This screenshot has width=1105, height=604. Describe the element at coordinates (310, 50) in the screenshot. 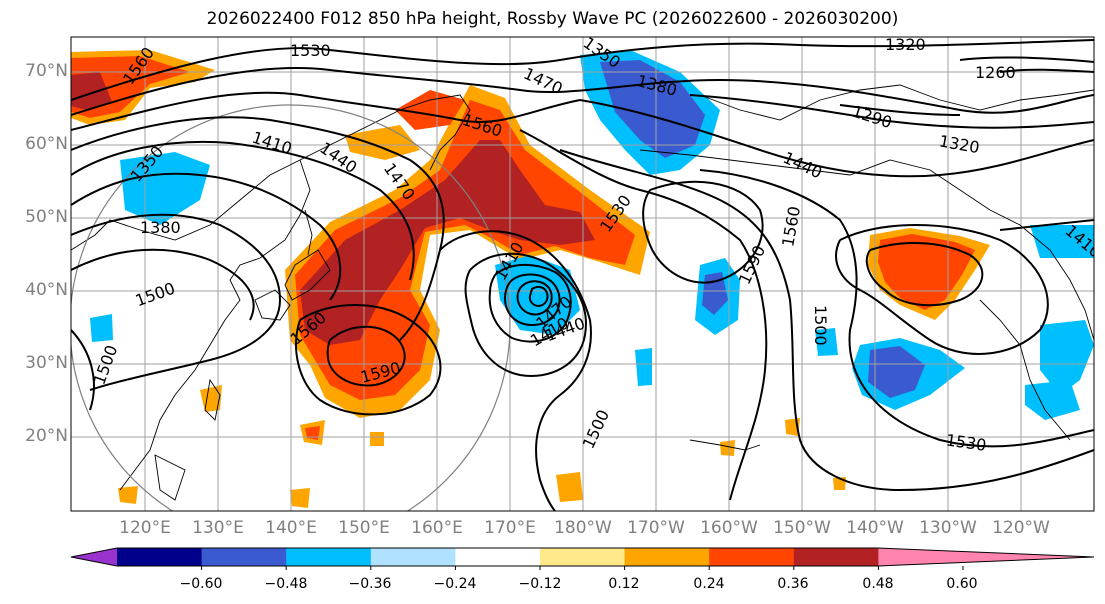

I see `contour-label: 1530` at that location.